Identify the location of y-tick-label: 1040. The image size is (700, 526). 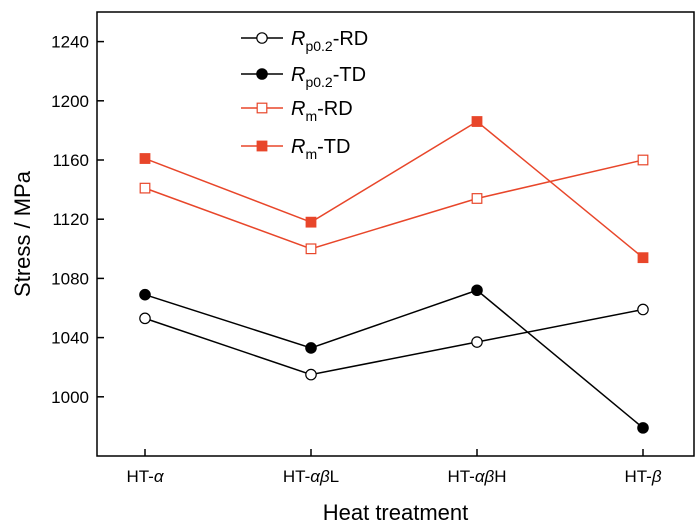
(70, 338).